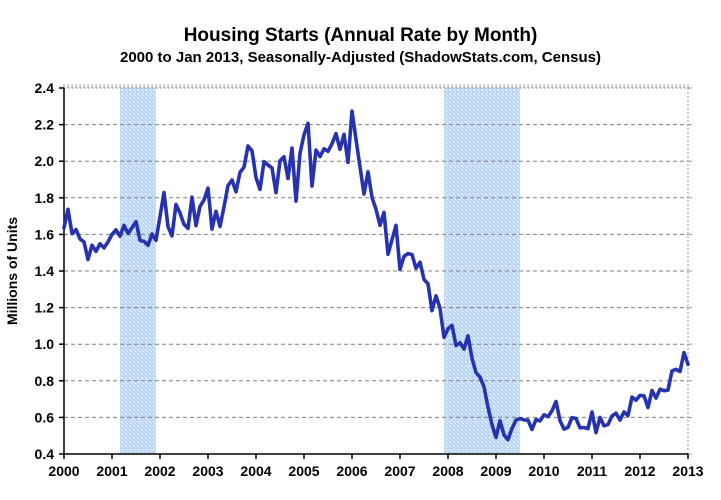 The width and height of the screenshot is (721, 500). I want to click on y-axis-label: Millions of Units, so click(12, 271).